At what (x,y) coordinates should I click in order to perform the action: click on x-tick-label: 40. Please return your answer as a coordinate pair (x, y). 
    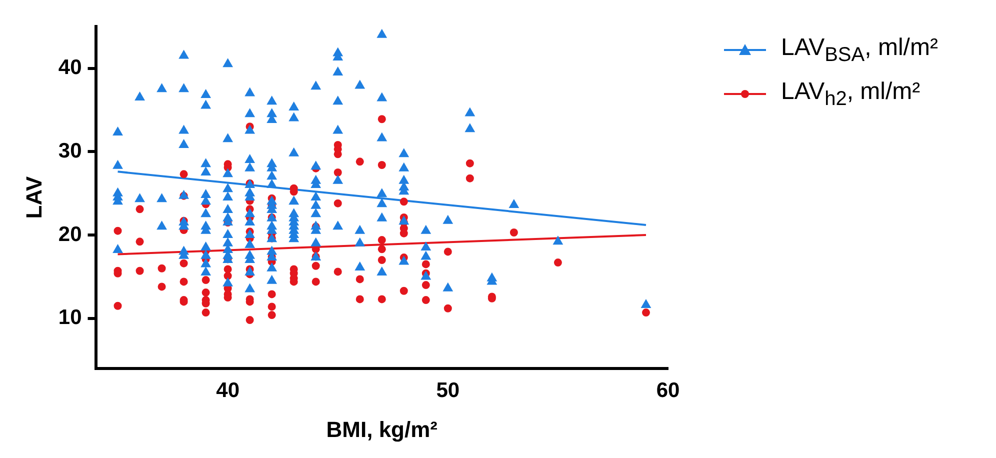
    Looking at the image, I should click on (228, 390).